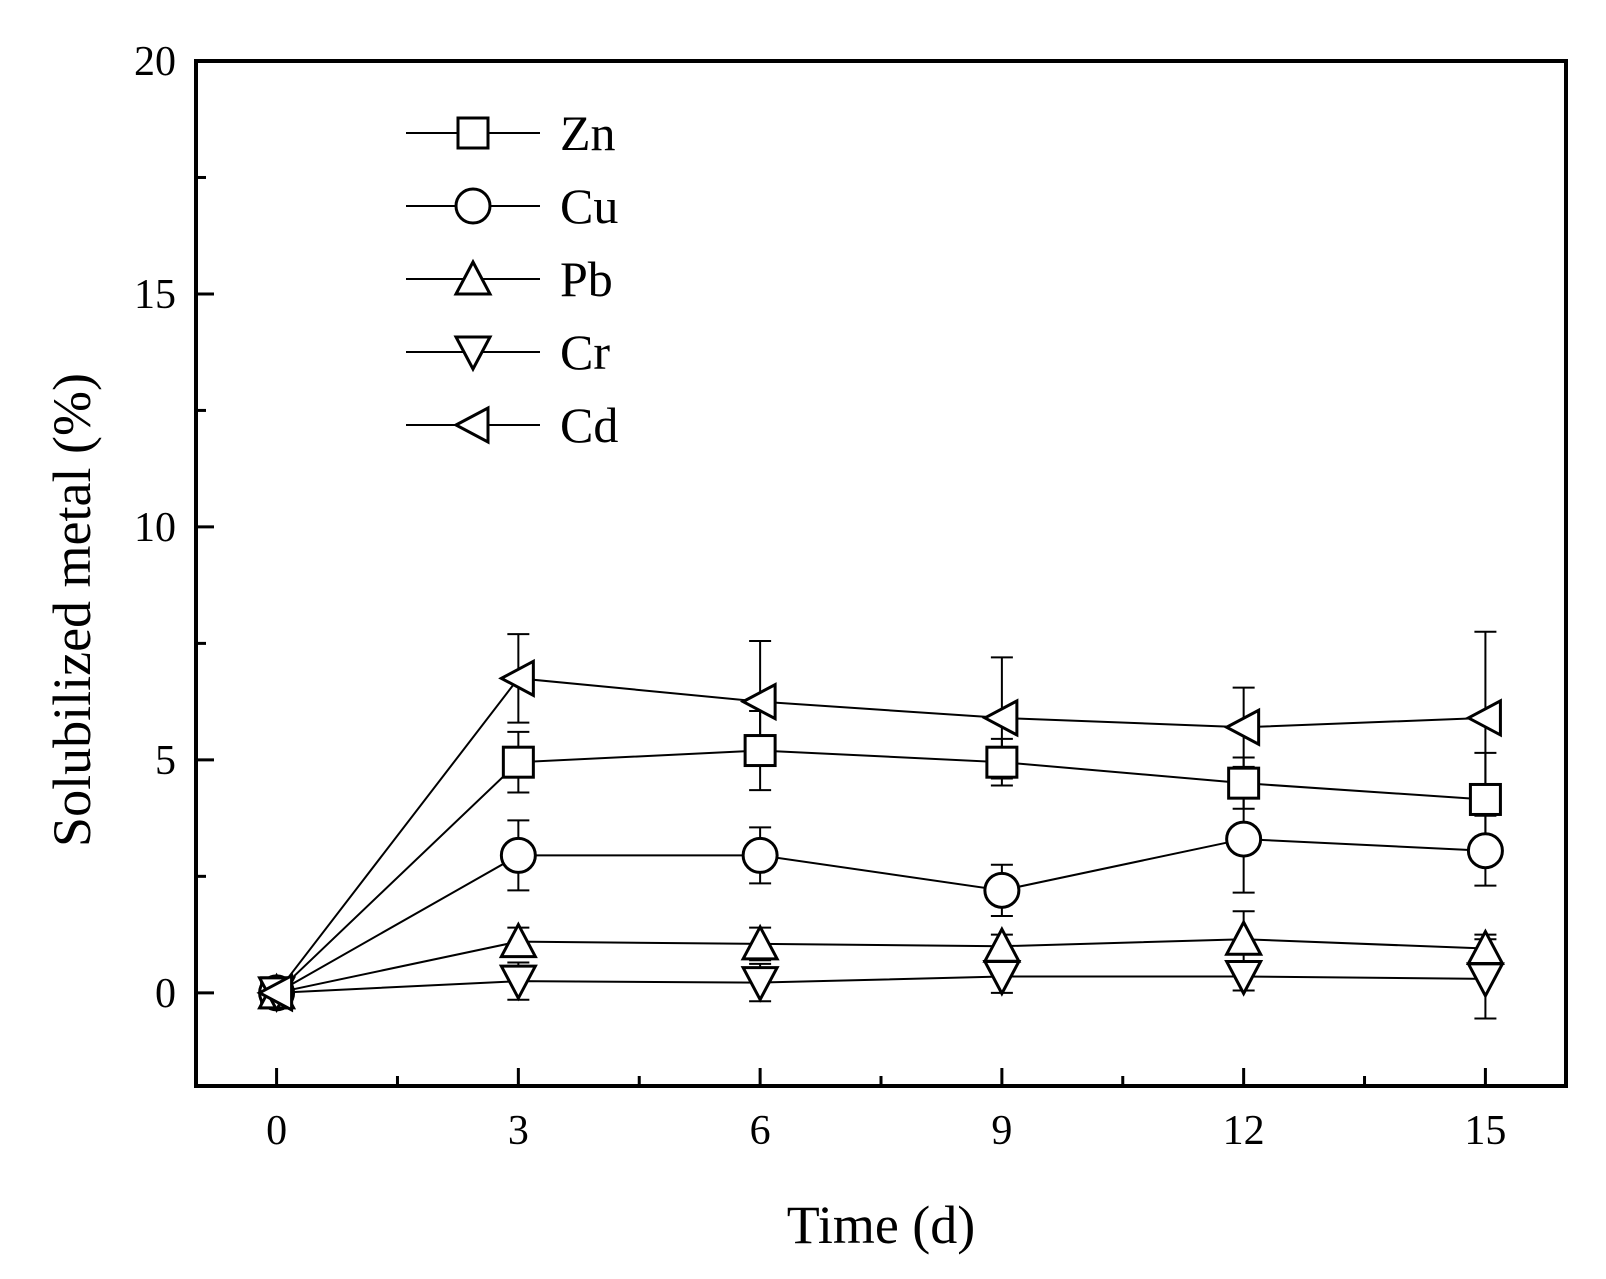  Describe the element at coordinates (585, 352) in the screenshot. I see `legend-label-cr: Cr` at that location.